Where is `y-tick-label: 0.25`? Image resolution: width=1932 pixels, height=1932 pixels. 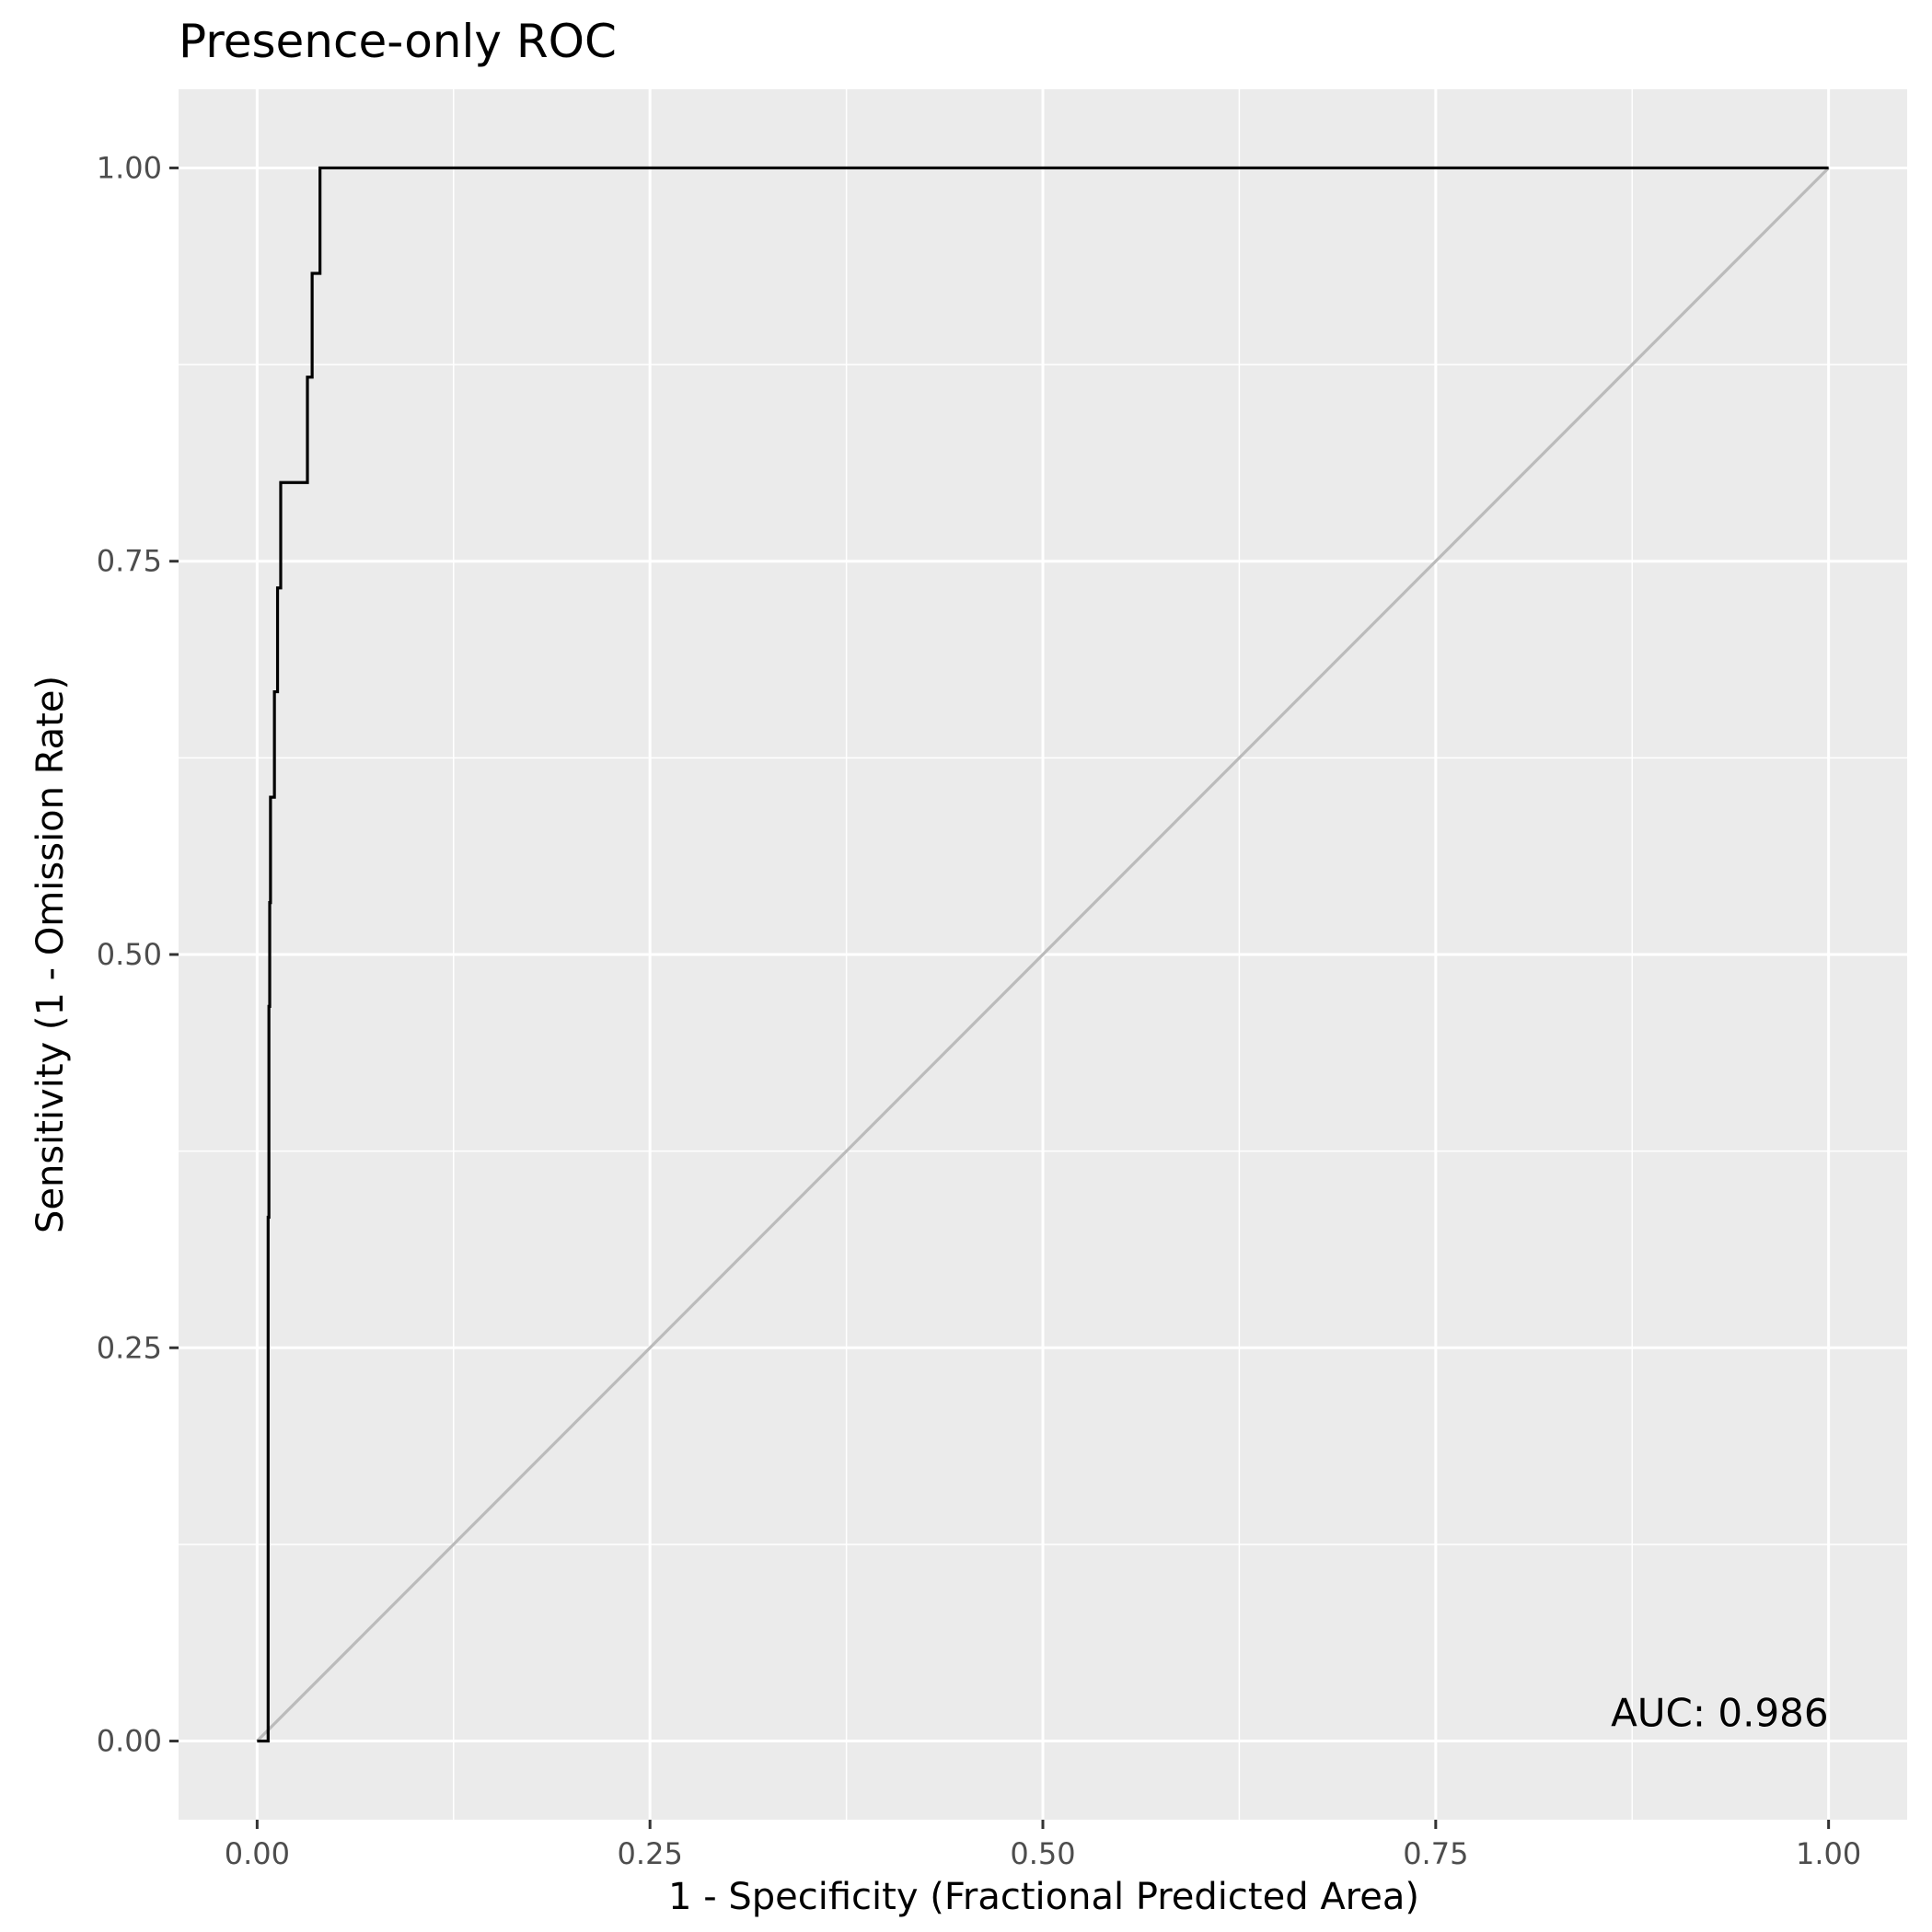
y-tick-label: 0.25 is located at coordinates (129, 1348).